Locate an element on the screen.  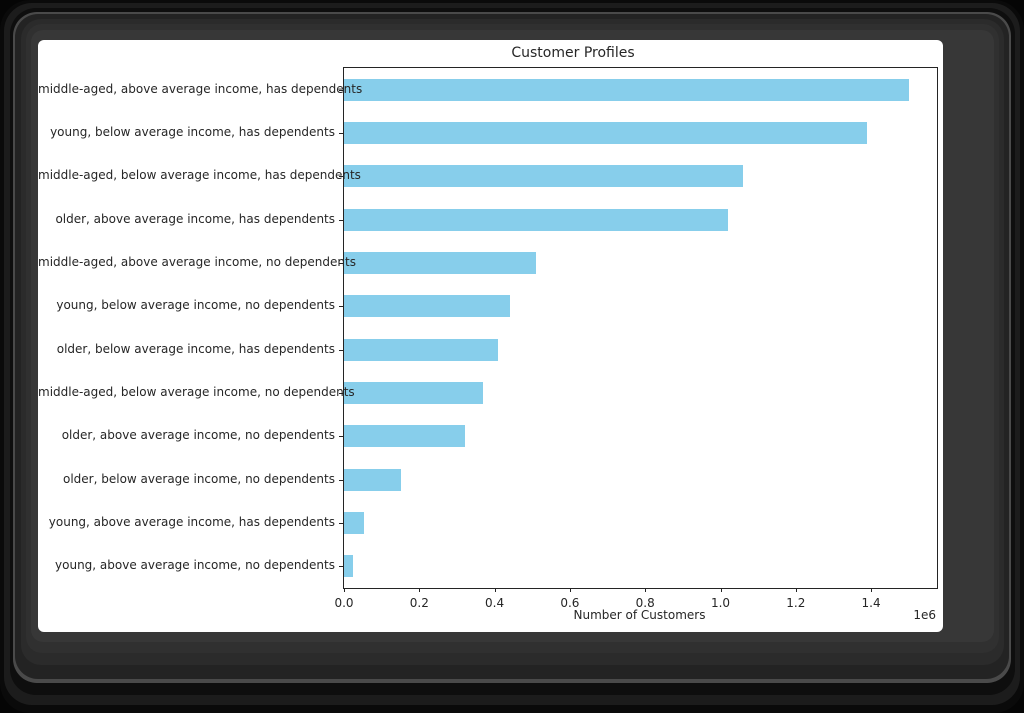
x-axis-label: Number of Customers is located at coordinates (639, 615).